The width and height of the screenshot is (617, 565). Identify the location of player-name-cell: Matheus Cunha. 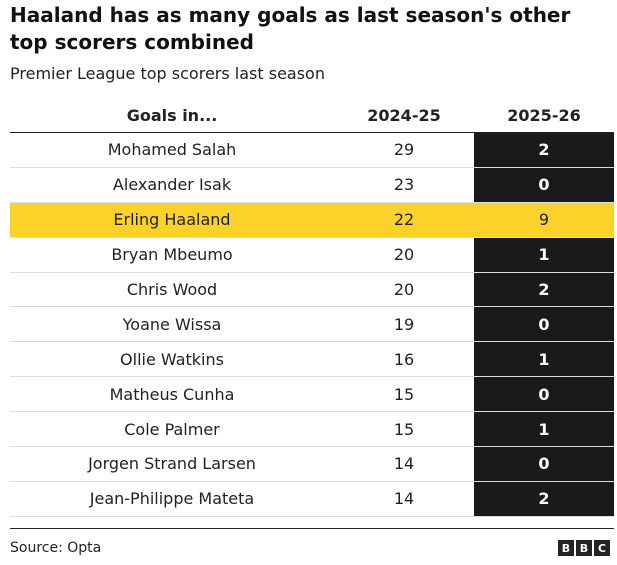
(172, 394).